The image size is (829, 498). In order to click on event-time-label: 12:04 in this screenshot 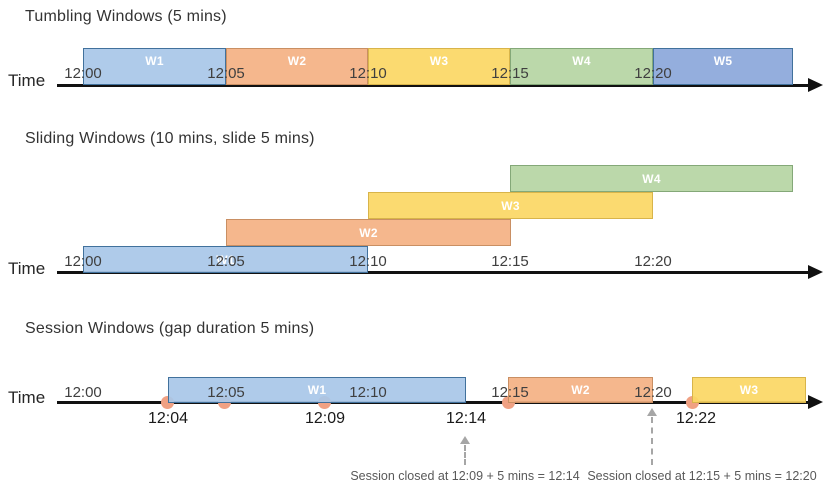, I will do `click(168, 418)`.